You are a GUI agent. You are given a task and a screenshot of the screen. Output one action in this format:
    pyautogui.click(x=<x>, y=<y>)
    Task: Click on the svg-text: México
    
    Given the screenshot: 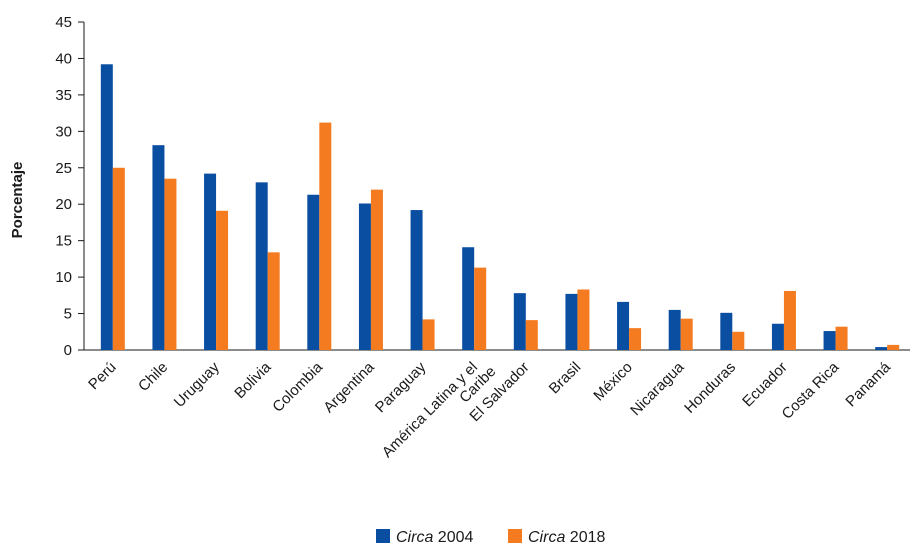 What is the action you would take?
    pyautogui.click(x=613, y=382)
    